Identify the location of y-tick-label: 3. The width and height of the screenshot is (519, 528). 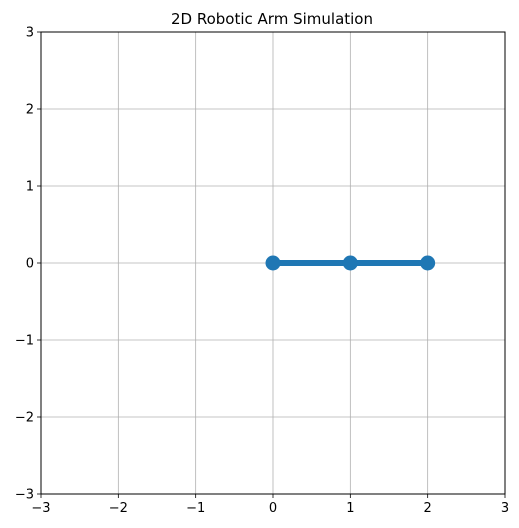
(30, 33).